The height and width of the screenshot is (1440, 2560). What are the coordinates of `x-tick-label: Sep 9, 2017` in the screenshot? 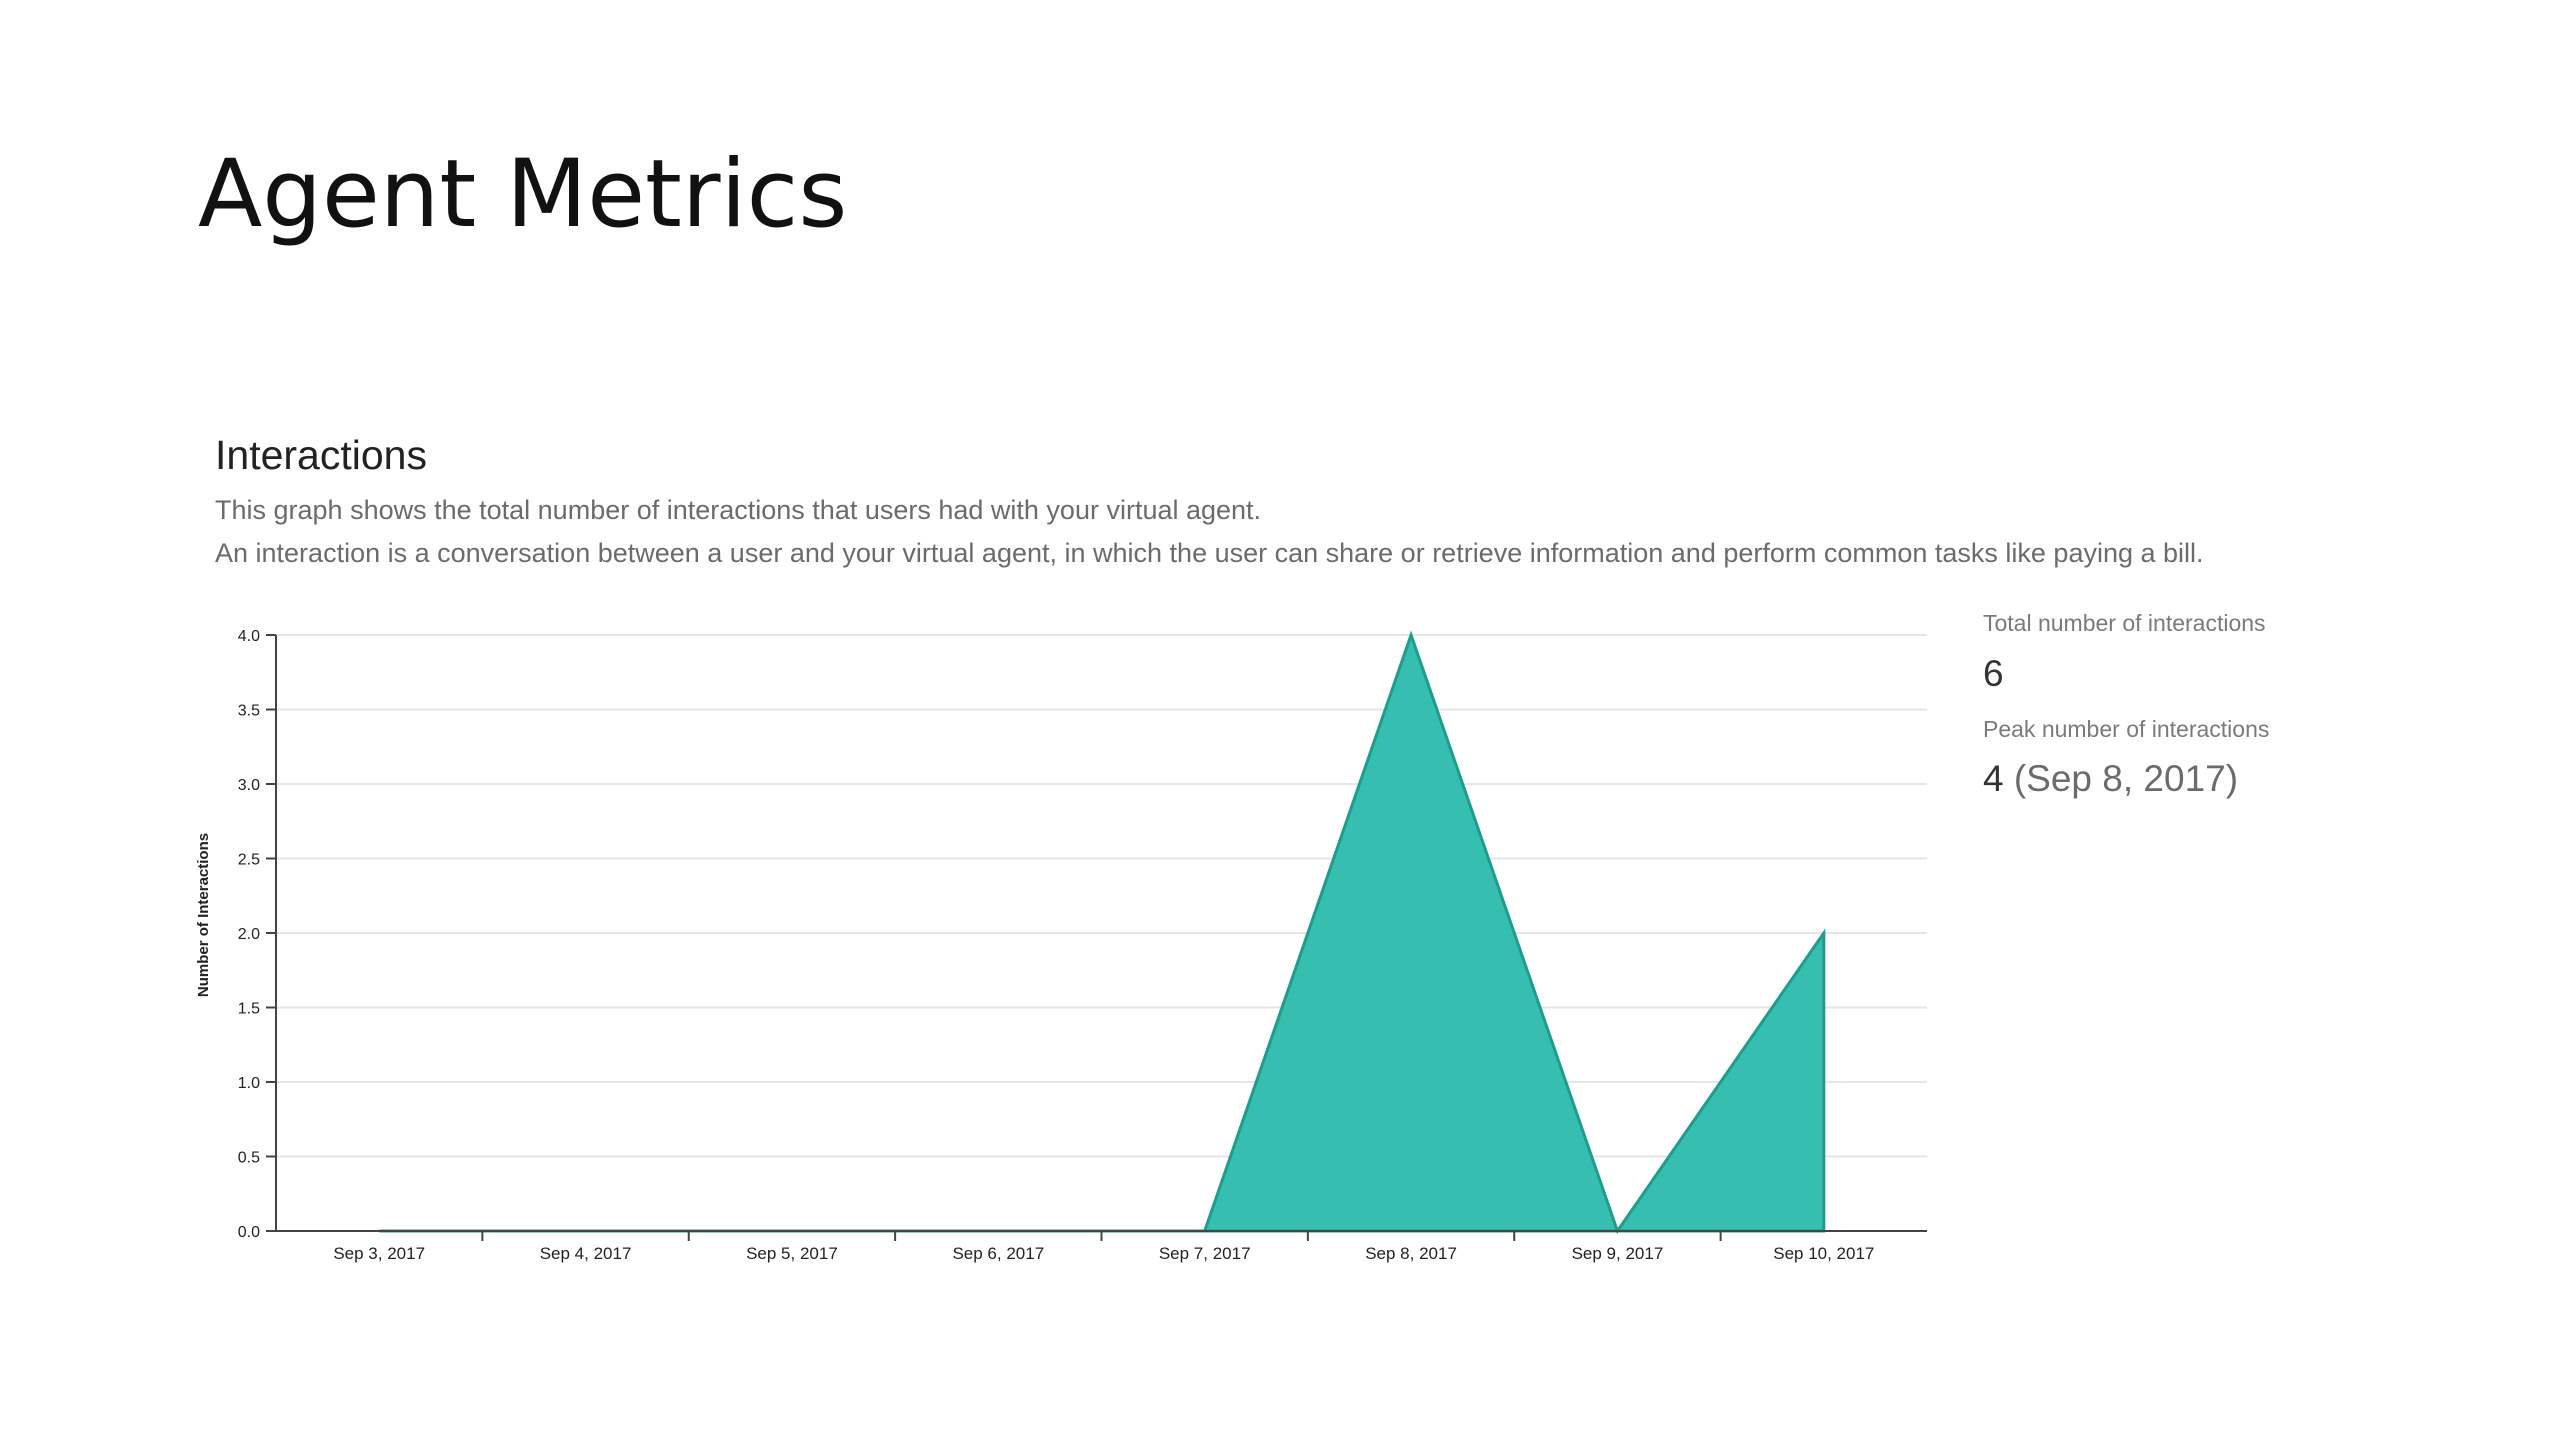 It's located at (1618, 1253).